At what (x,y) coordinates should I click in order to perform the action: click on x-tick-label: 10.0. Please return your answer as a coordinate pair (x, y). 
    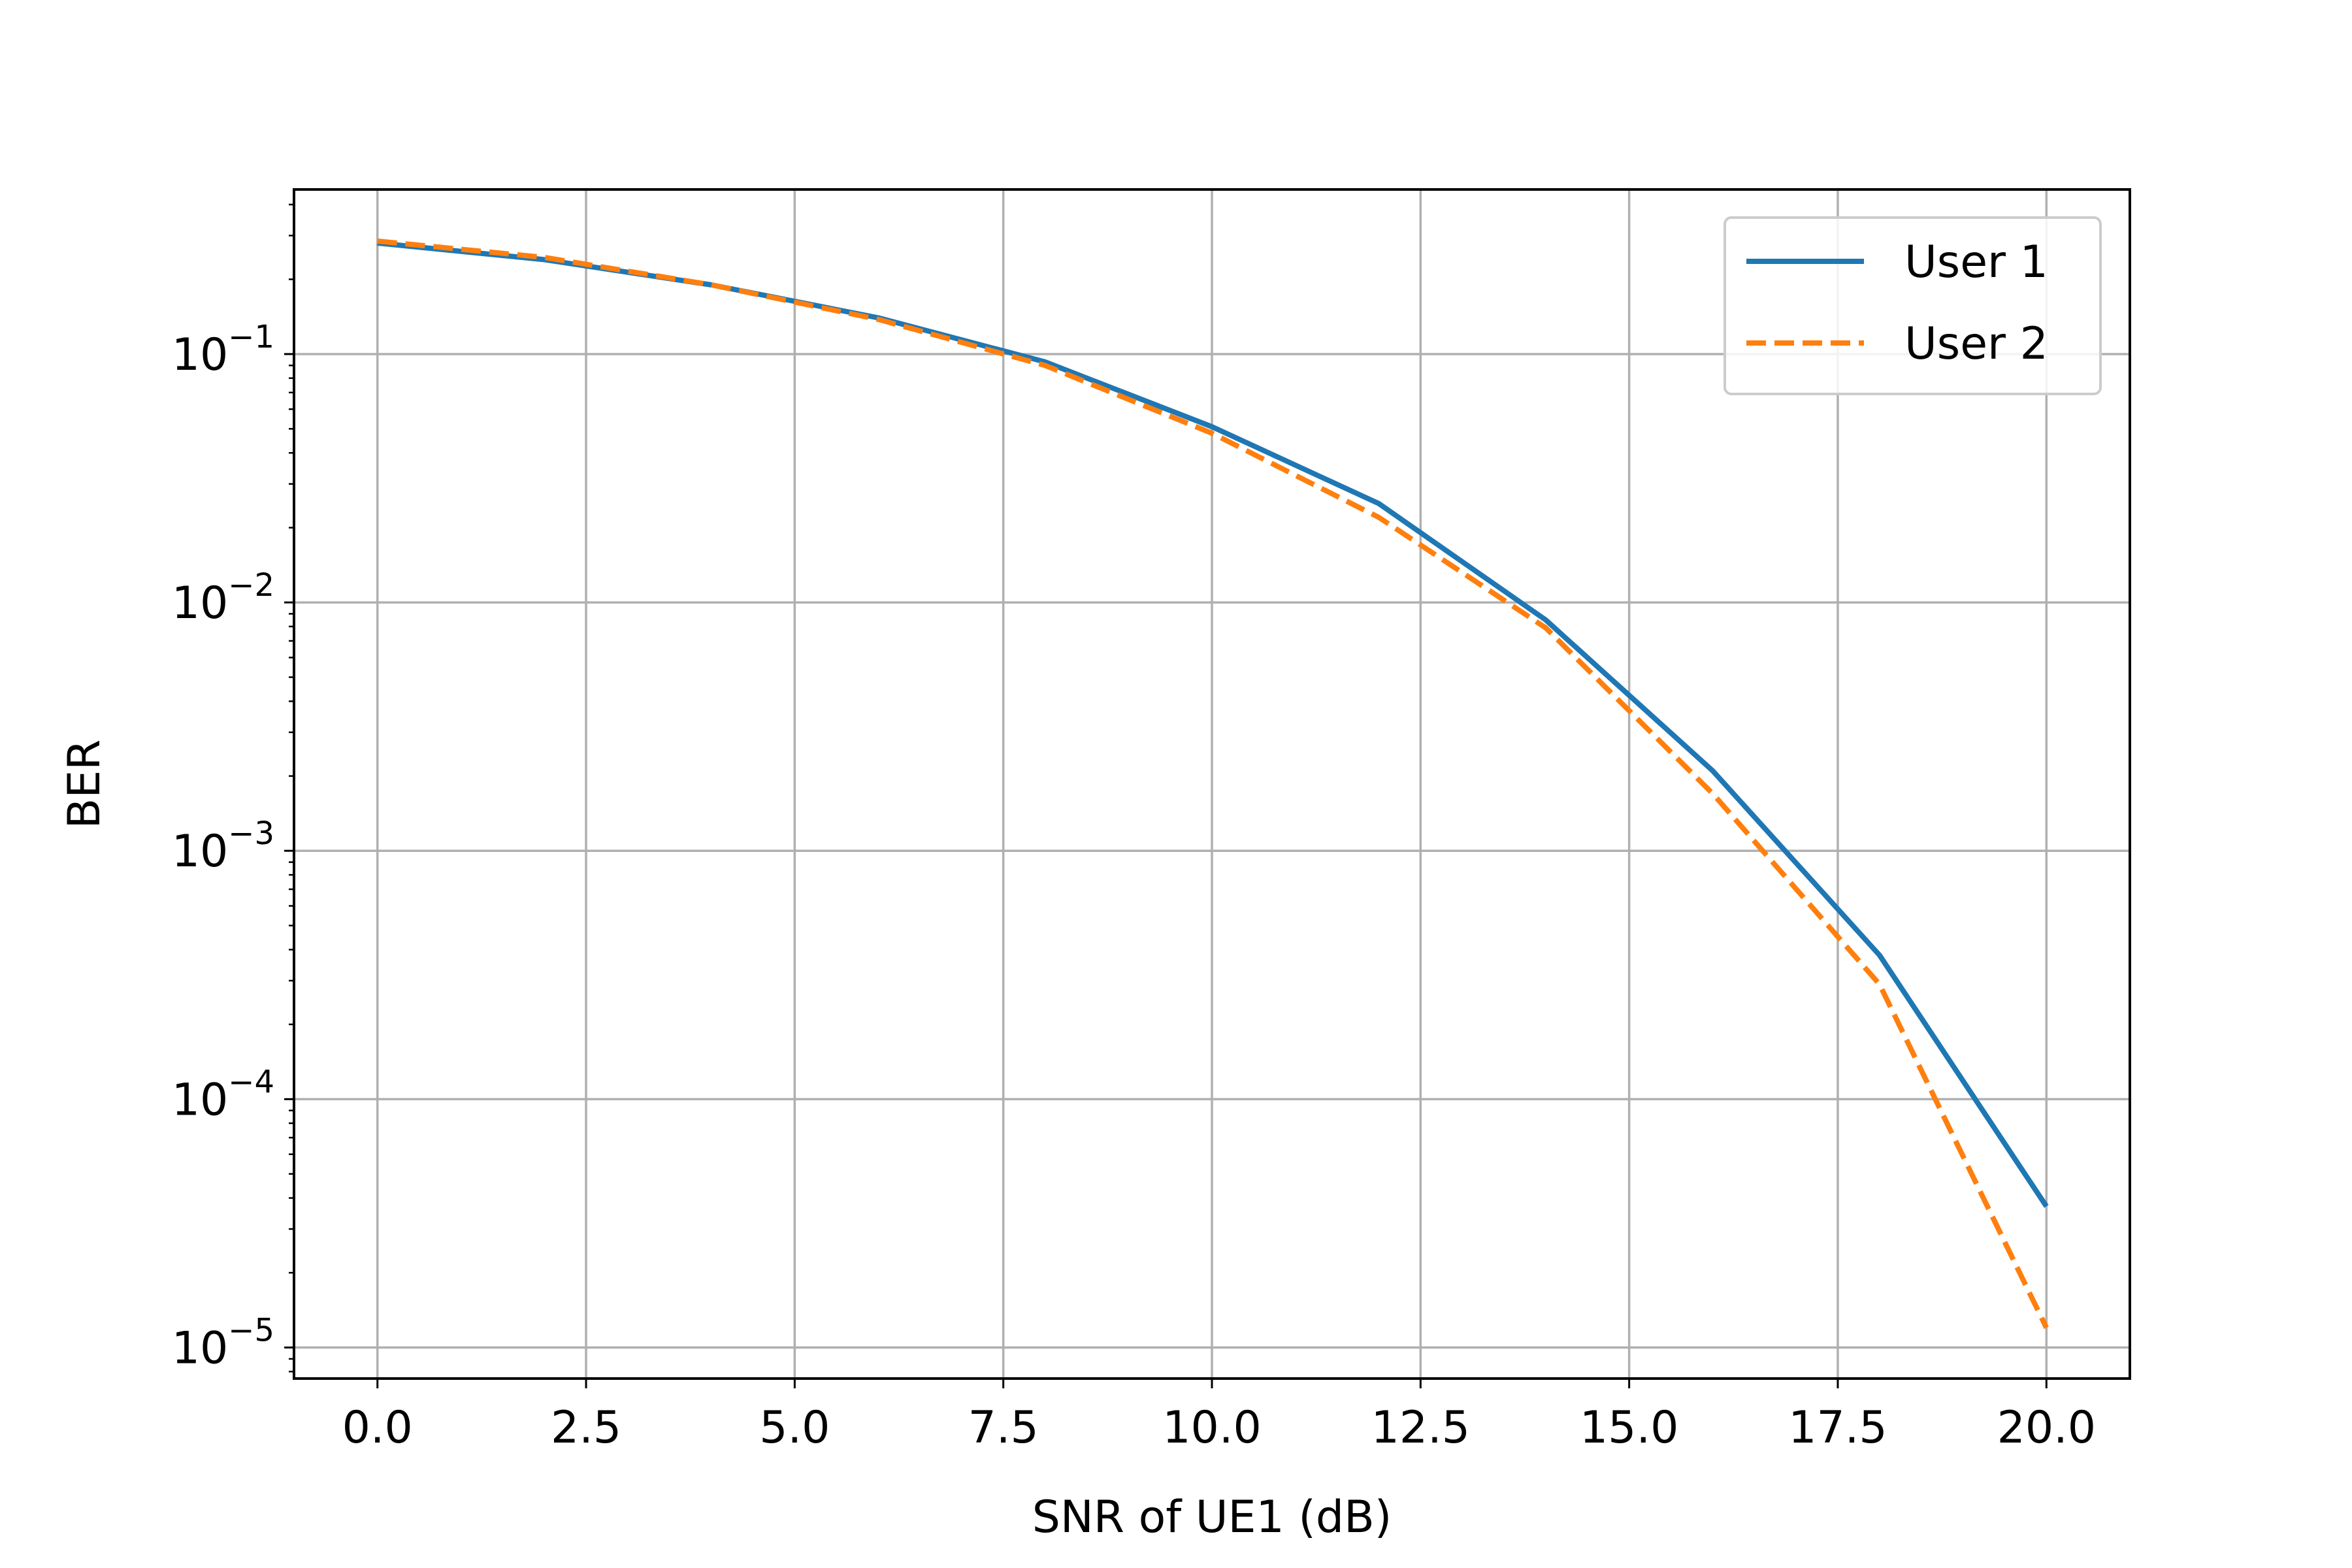
    Looking at the image, I should click on (1211, 1428).